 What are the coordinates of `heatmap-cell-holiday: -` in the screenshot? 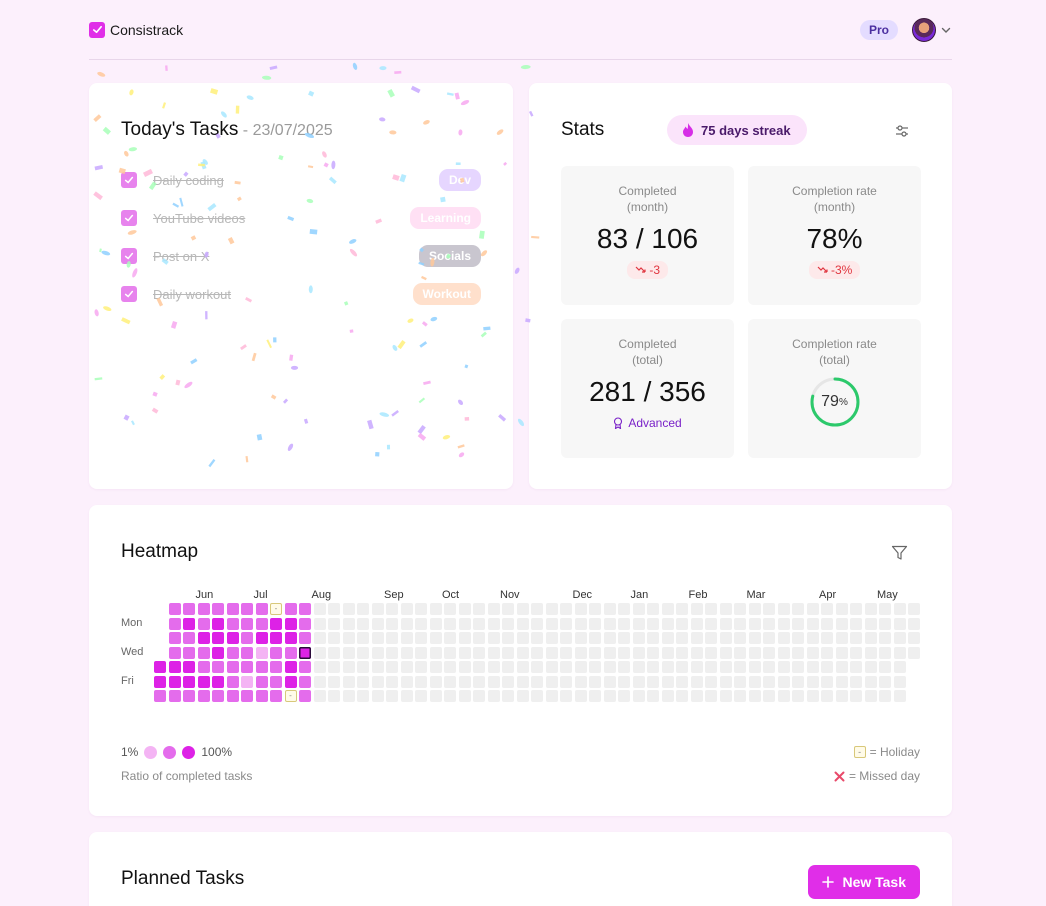 It's located at (276, 609).